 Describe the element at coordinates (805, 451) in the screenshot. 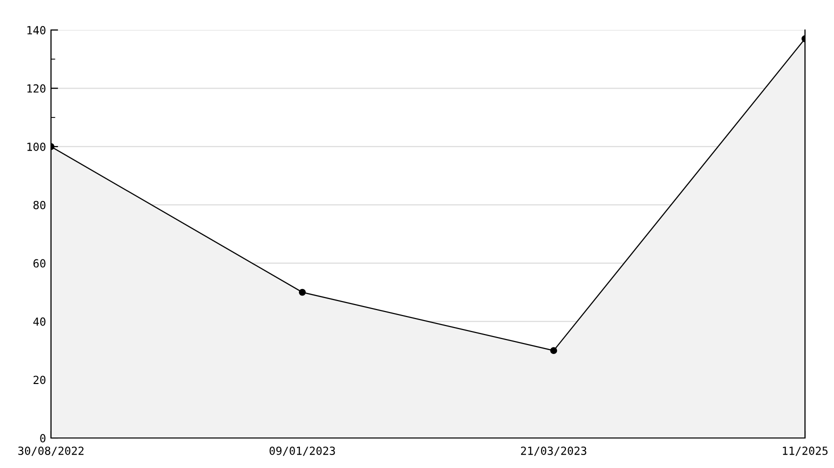

I see `x-tick-label: 11/2025` at that location.